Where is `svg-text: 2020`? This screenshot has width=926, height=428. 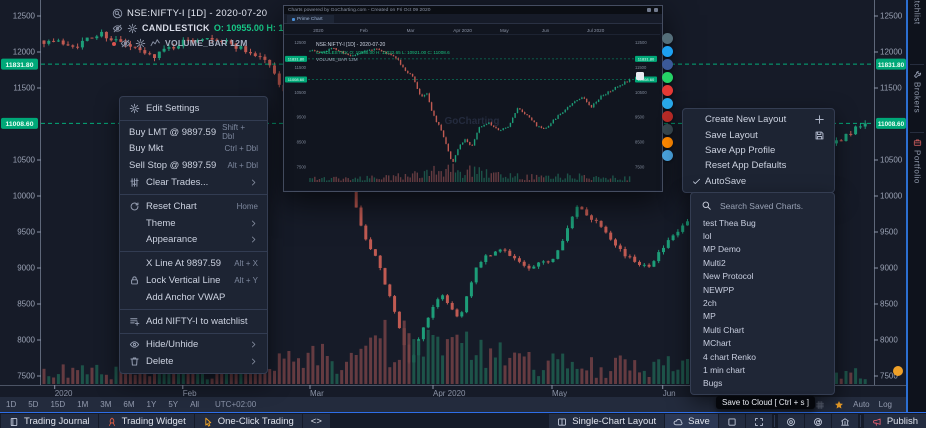
svg-text: 2020 is located at coordinates (64, 393).